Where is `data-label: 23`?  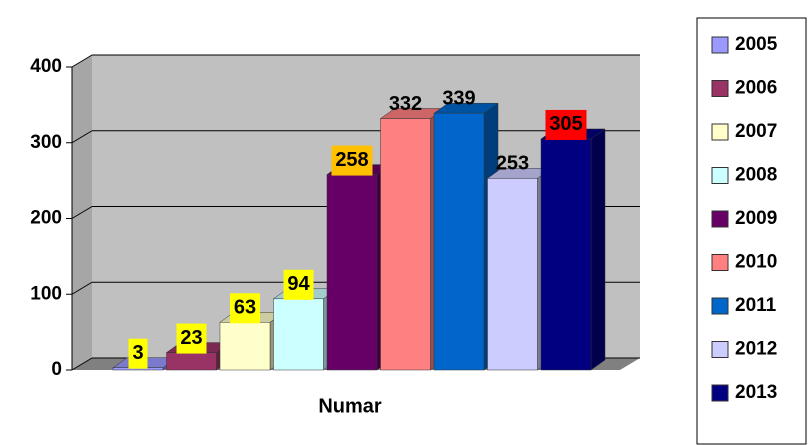 data-label: 23 is located at coordinates (191, 338).